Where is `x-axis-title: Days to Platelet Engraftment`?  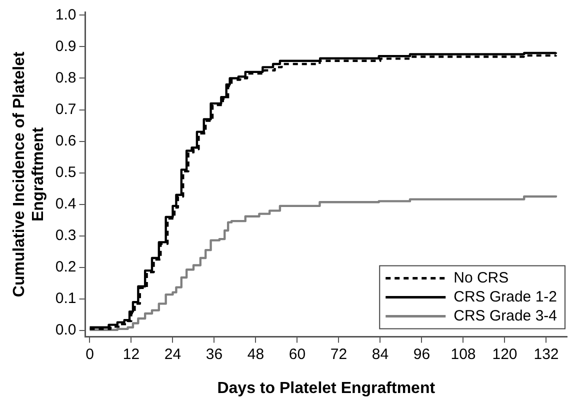 x-axis-title: Days to Platelet Engraftment is located at coordinates (326, 388).